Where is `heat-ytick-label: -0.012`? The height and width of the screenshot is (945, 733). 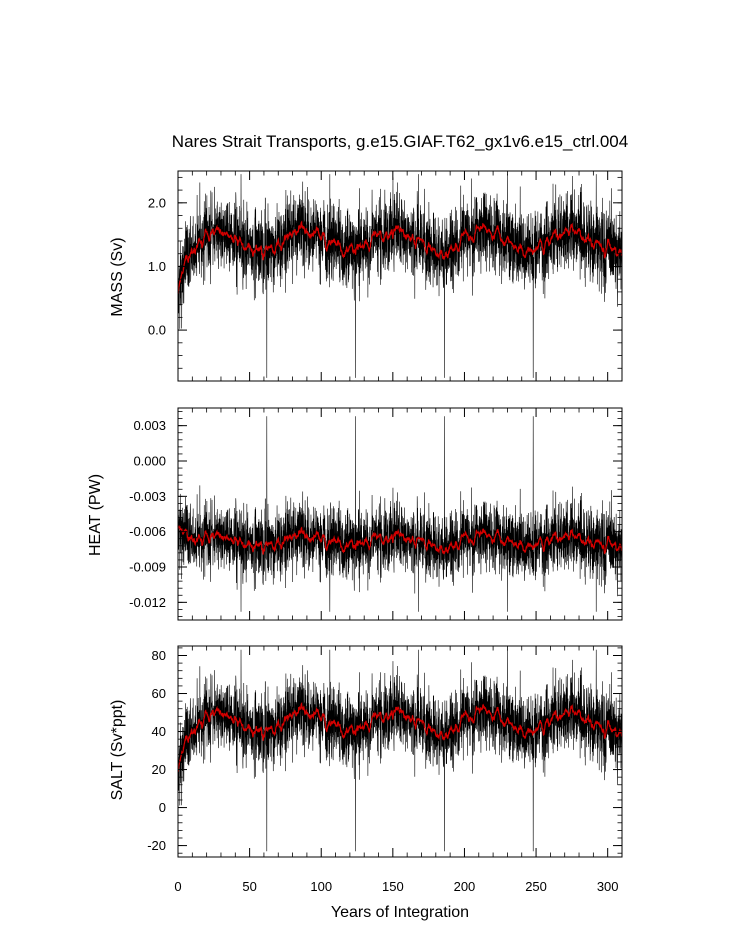 heat-ytick-label: -0.012 is located at coordinates (147, 602).